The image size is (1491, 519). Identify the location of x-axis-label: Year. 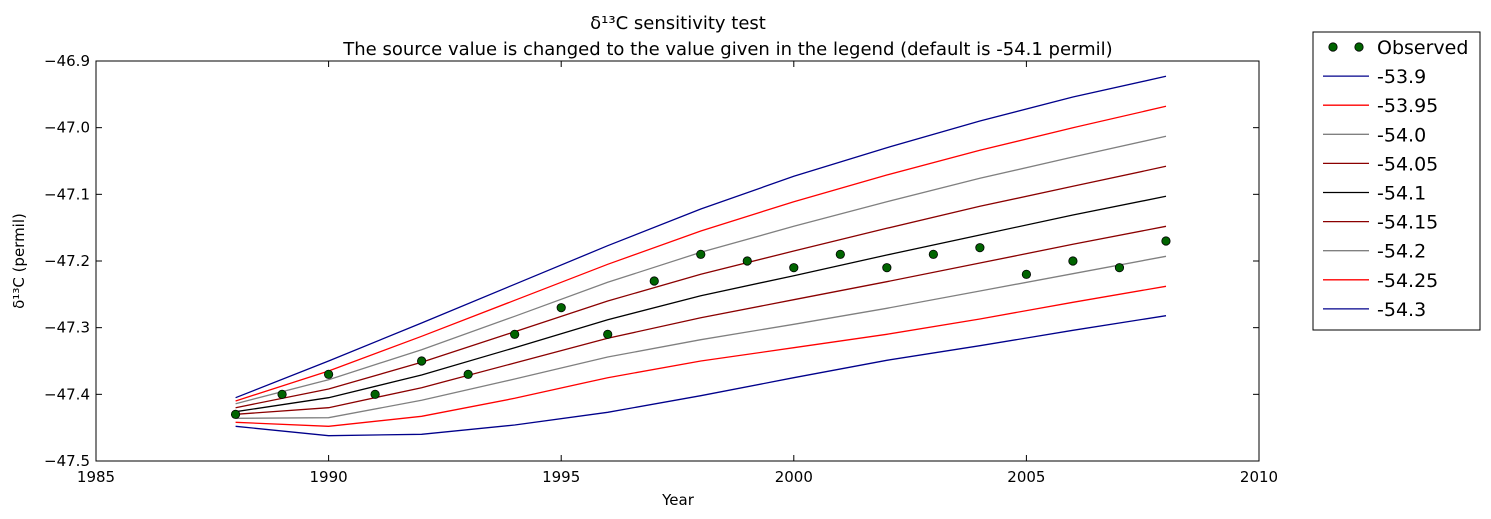
(678, 500).